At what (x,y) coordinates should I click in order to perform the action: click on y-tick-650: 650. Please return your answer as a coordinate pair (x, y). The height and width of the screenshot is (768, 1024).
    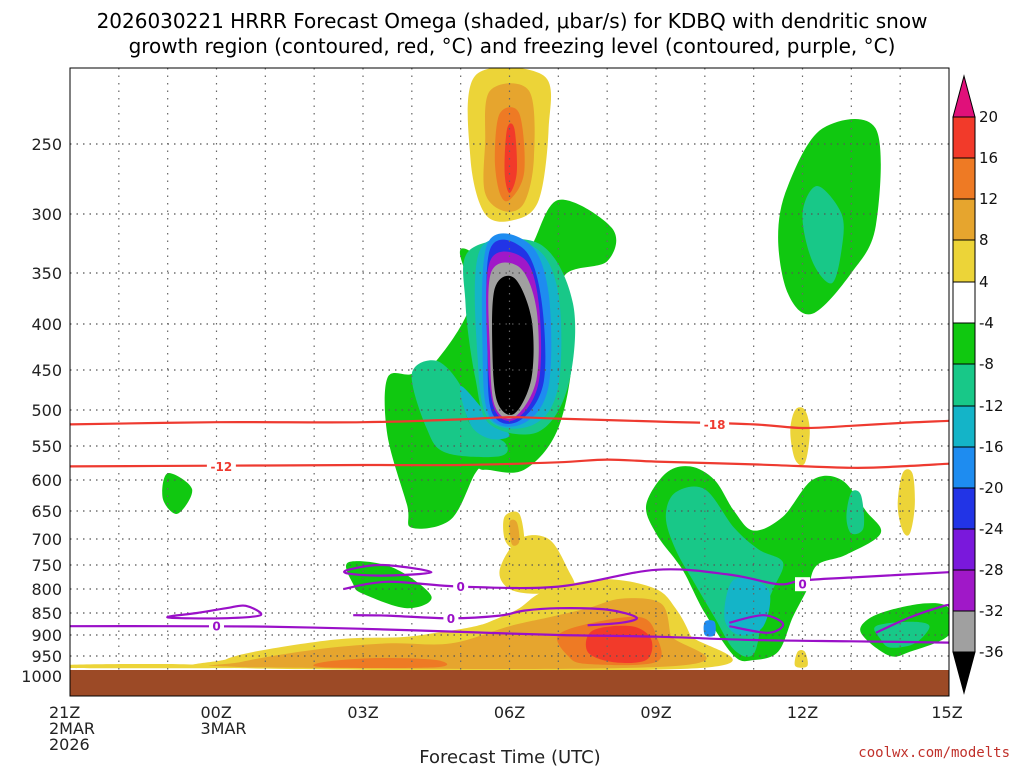
    Looking at the image, I should click on (46, 511).